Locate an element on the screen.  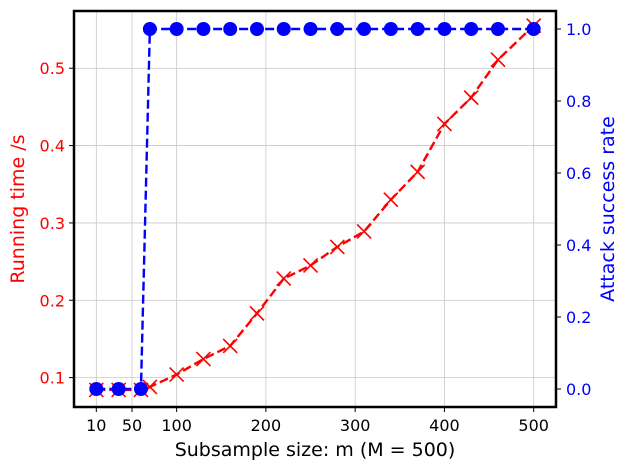
x-axis-title: Subsample size: m (M = 500) is located at coordinates (315, 450).